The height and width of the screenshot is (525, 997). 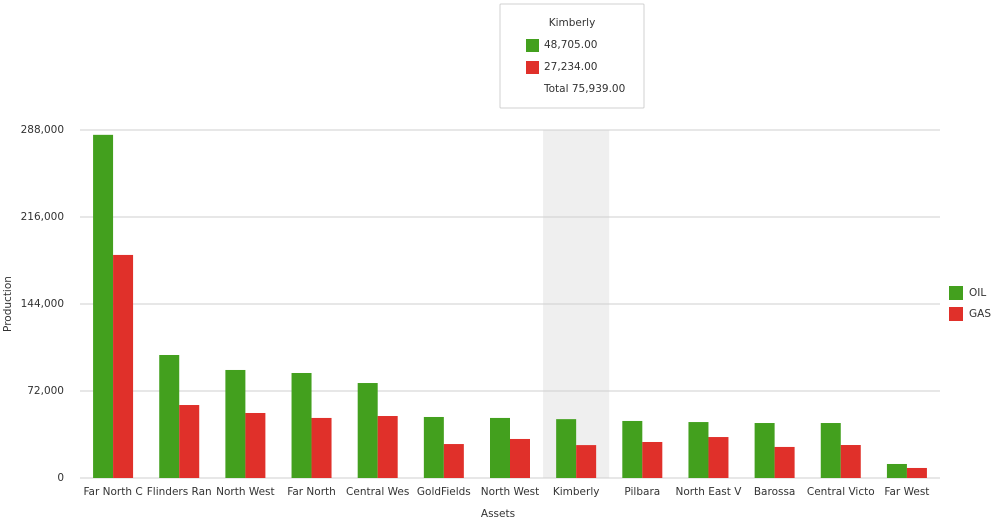 What do you see at coordinates (112, 492) in the screenshot?
I see `x-tick-label: Far North C` at bounding box center [112, 492].